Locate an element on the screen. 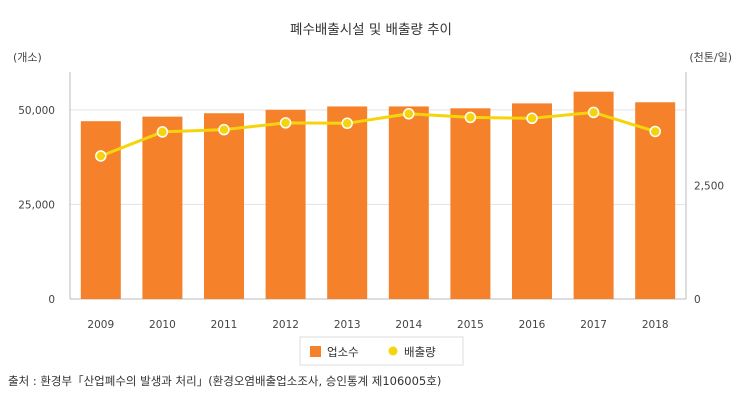 This screenshot has height=403, width=743. legend-label: 배출량 is located at coordinates (420, 352).